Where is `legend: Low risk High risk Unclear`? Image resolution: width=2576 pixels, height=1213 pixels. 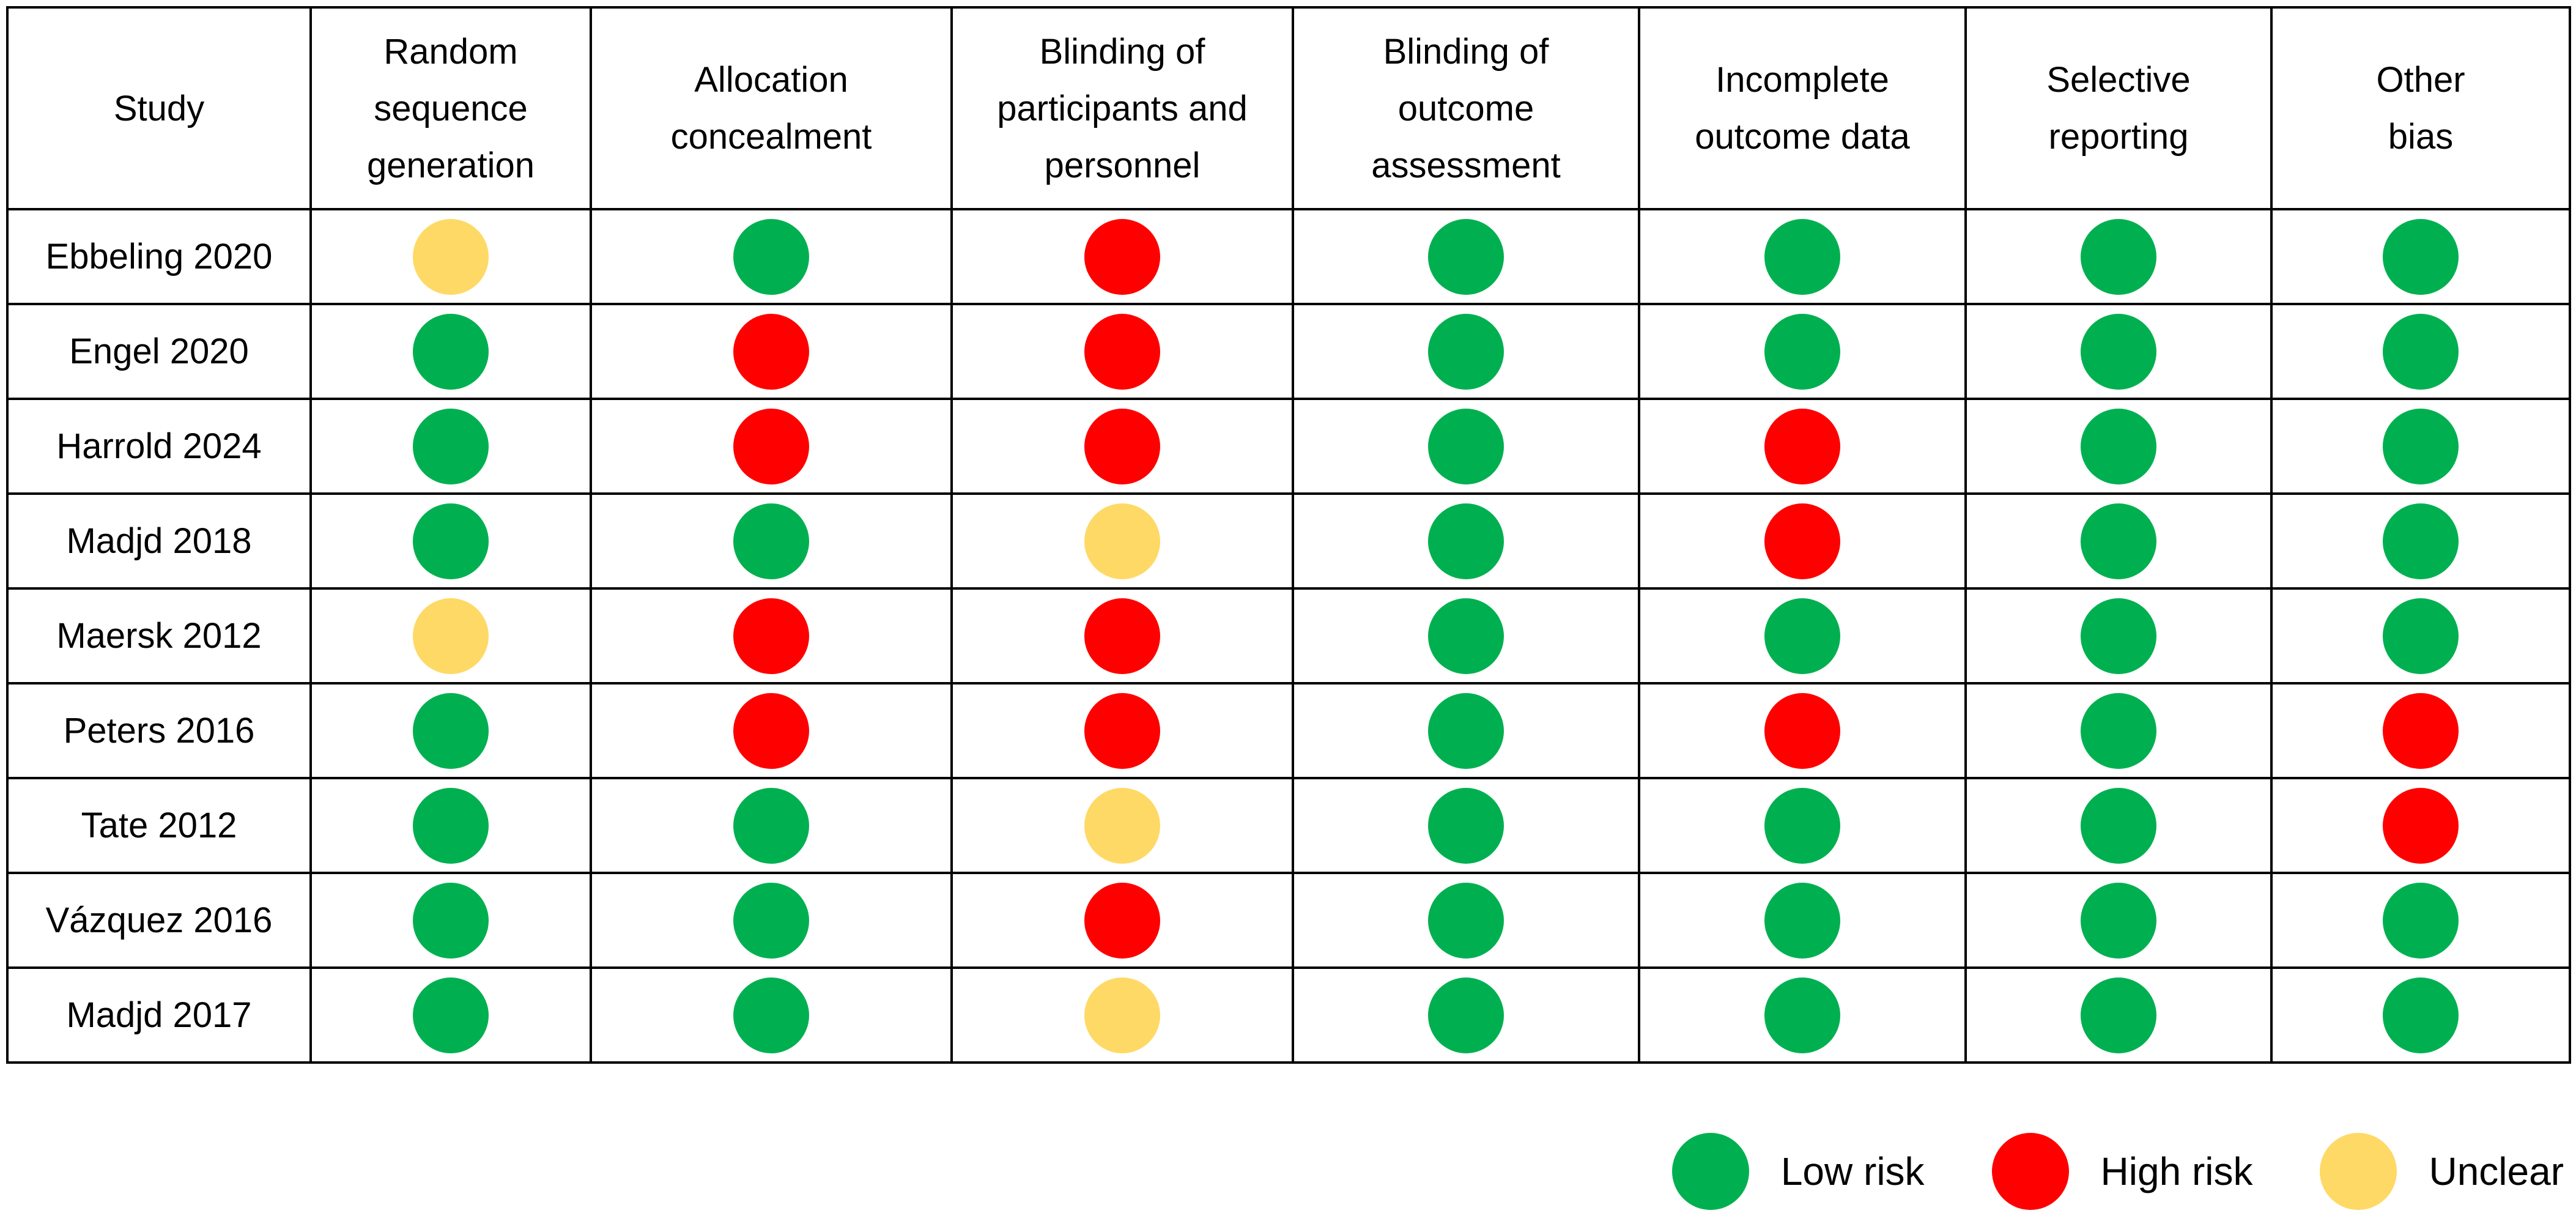 legend: Low risk High risk Unclear is located at coordinates (2084, 1171).